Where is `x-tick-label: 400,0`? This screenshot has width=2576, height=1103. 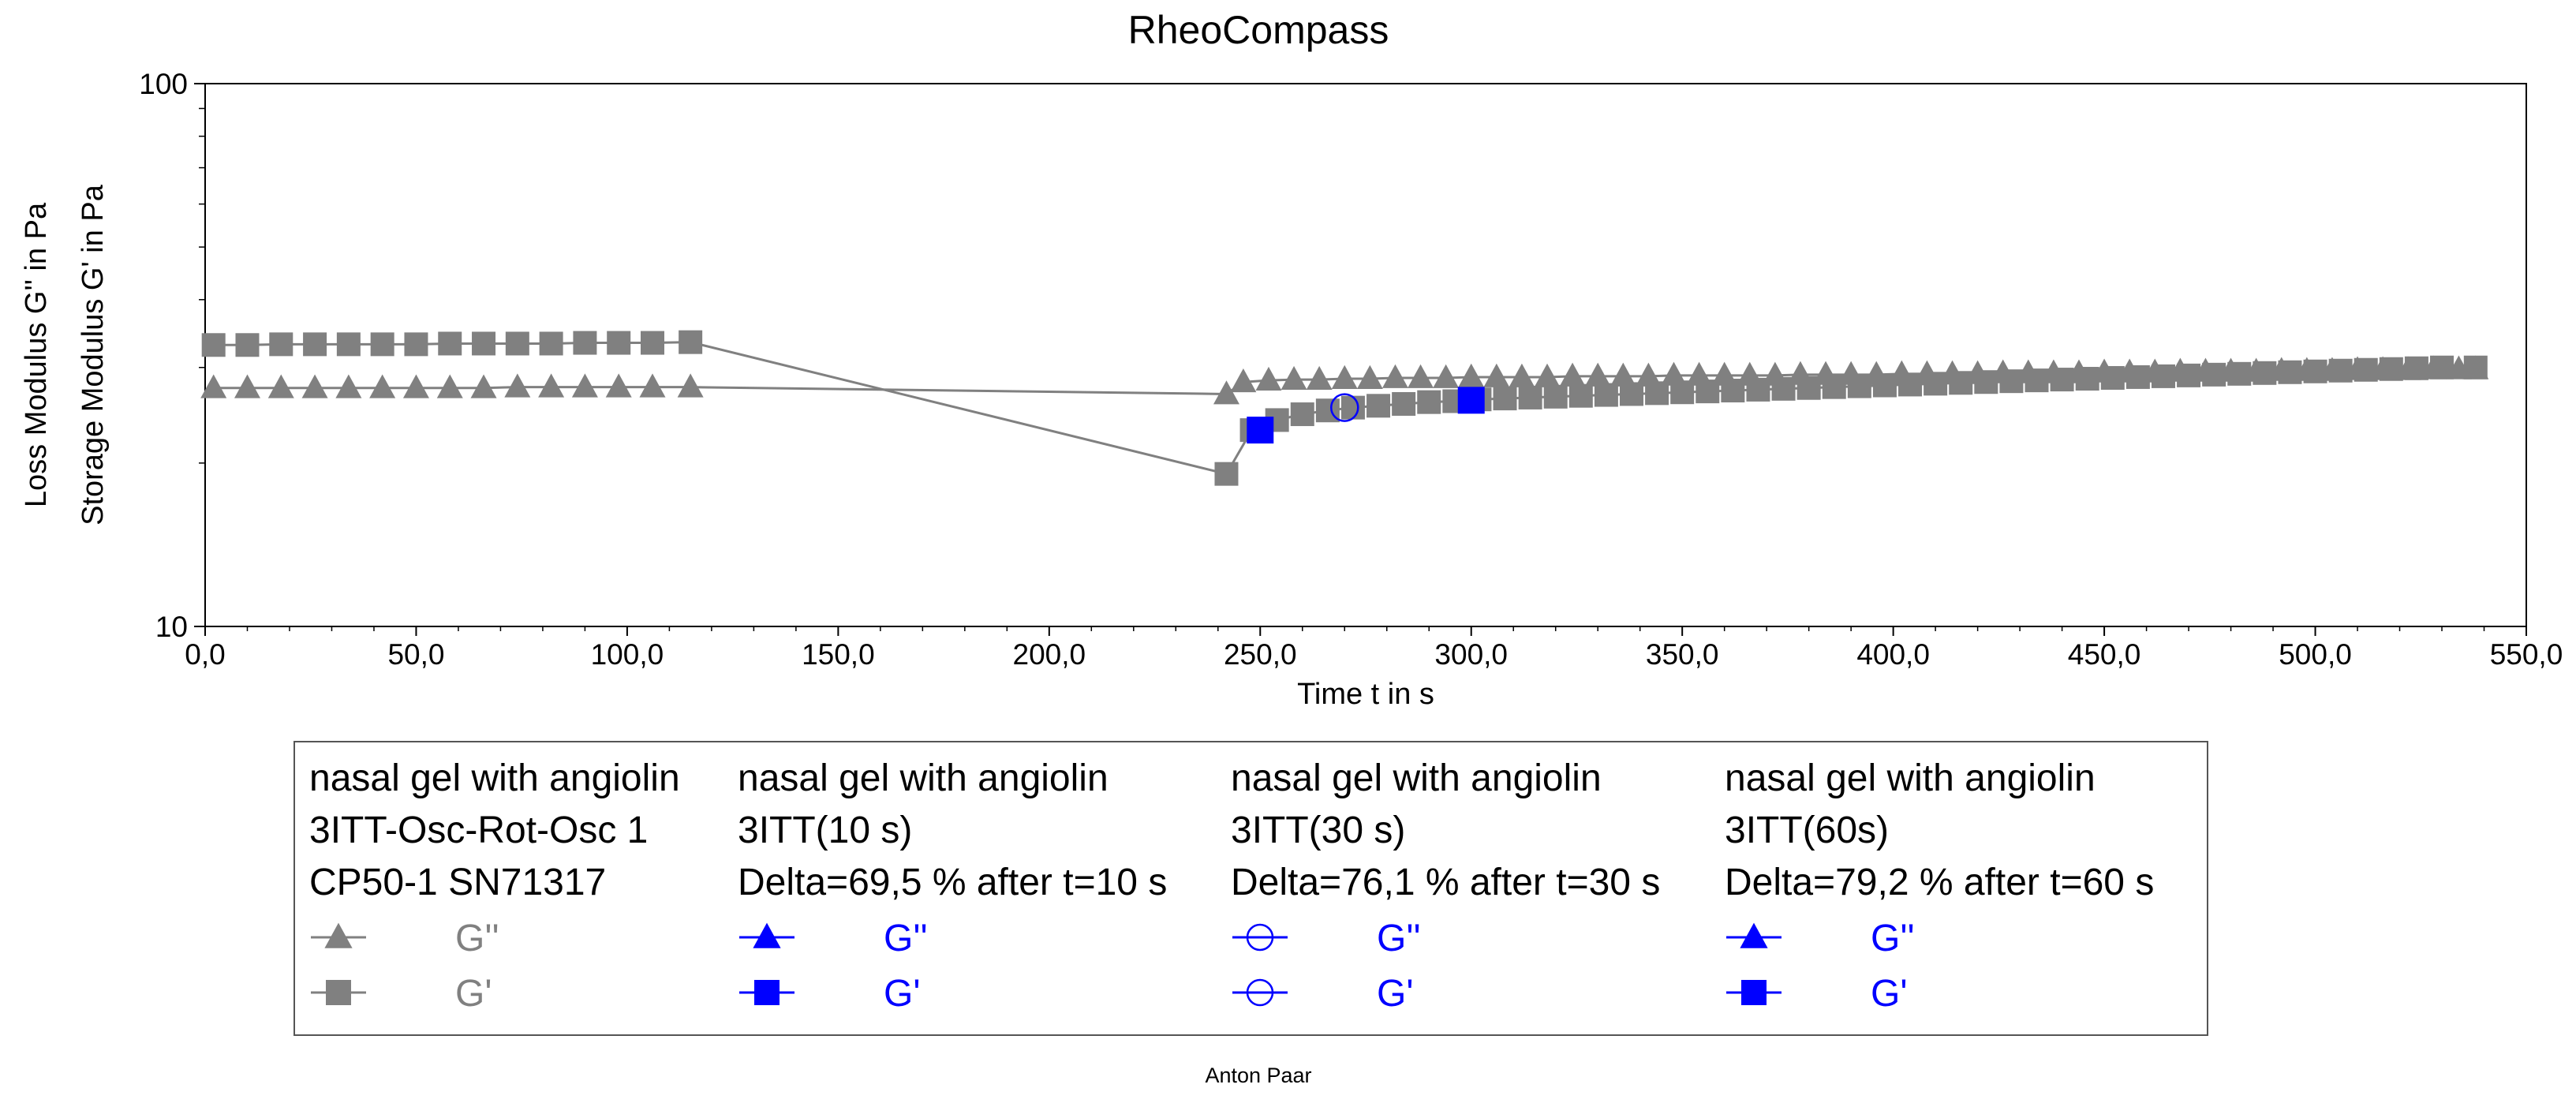
x-tick-label: 400,0 is located at coordinates (1893, 654).